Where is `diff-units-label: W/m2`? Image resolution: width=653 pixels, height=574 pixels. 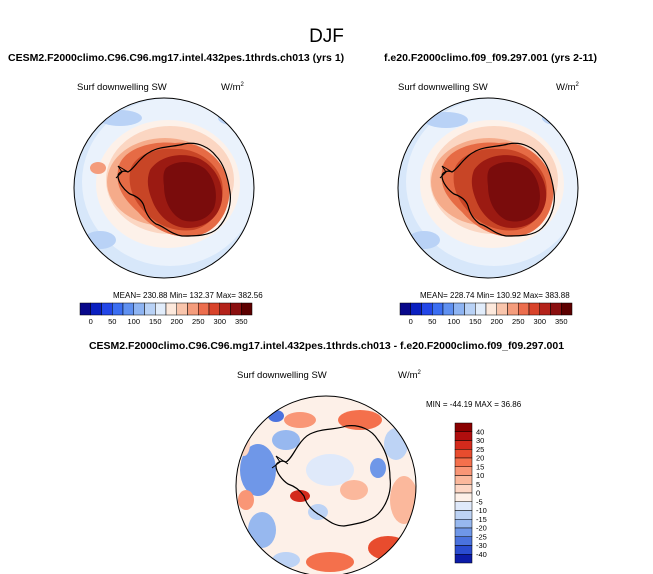 diff-units-label: W/m2 is located at coordinates (409, 376).